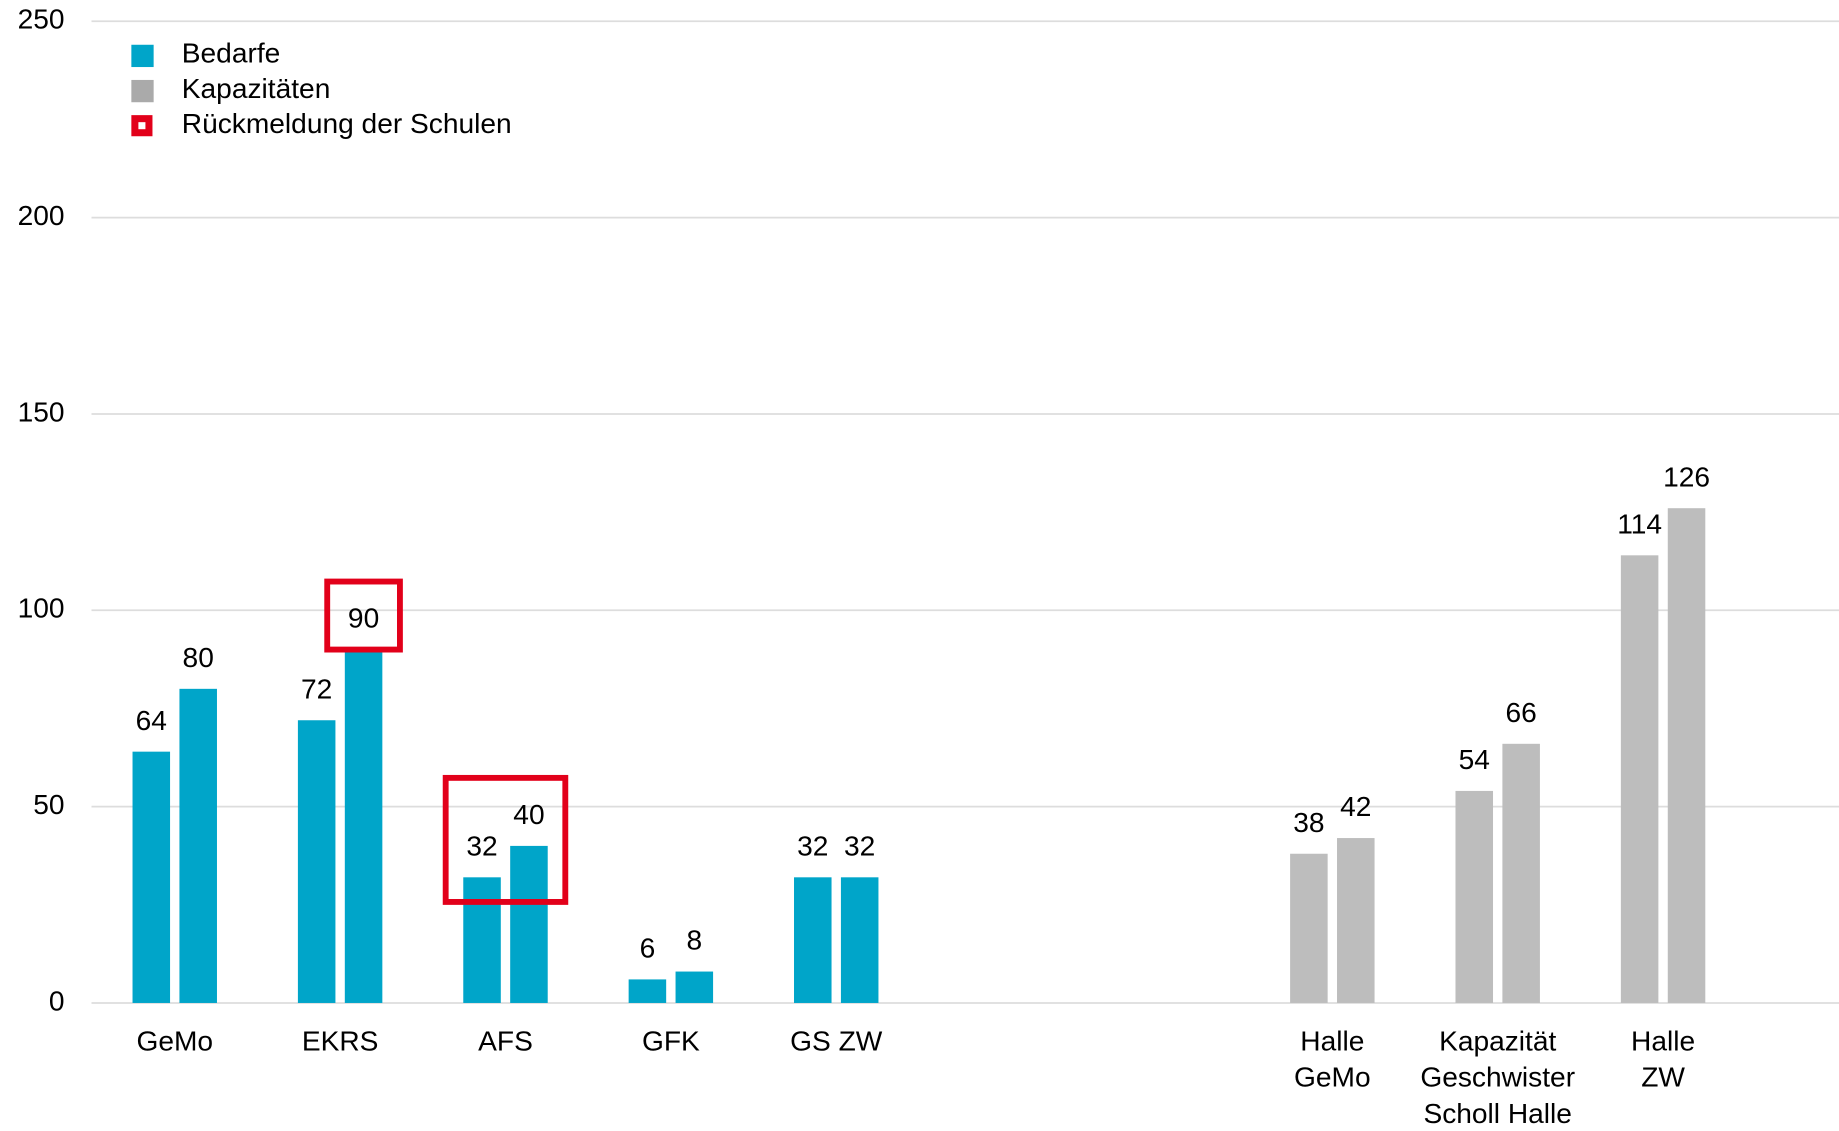 This screenshot has height=1131, width=1839. I want to click on value-label: 90, so click(363, 618).